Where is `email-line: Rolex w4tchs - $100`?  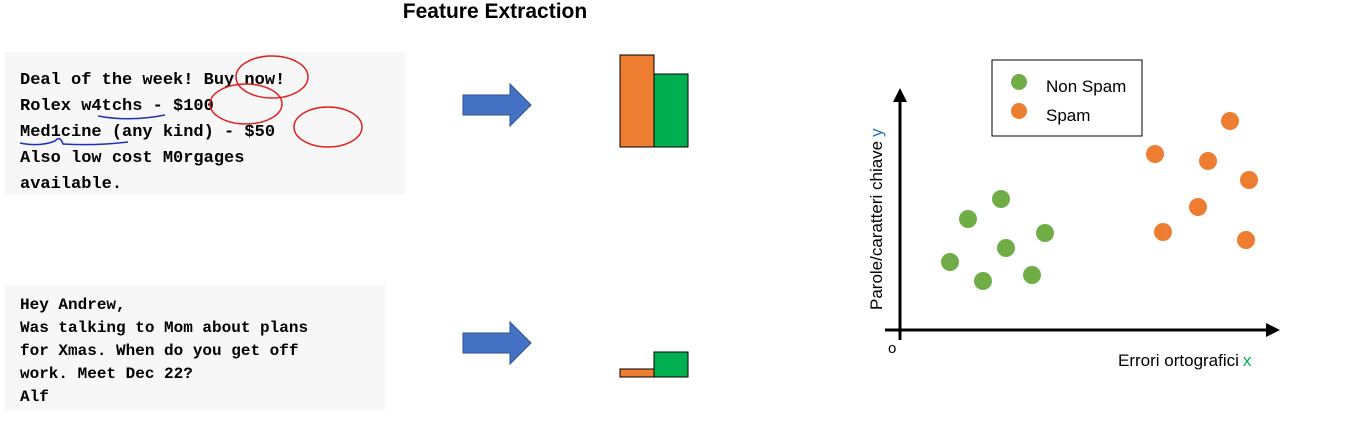 email-line: Rolex w4tchs - $100 is located at coordinates (117, 106).